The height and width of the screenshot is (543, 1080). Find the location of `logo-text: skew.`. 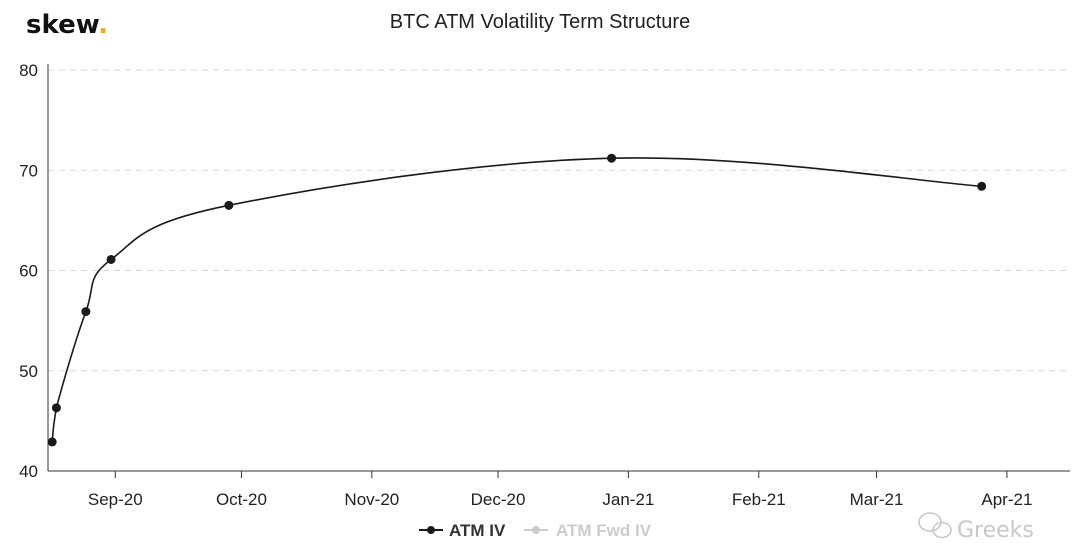

logo-text: skew. is located at coordinates (67, 25).